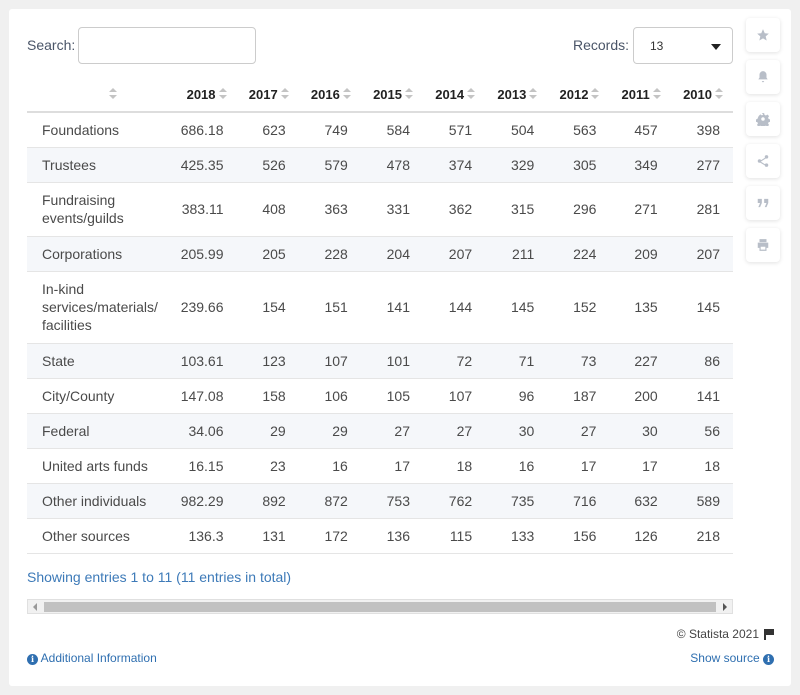 This screenshot has width=800, height=695. What do you see at coordinates (35, 607) in the screenshot?
I see `scroll-left-icon` at bounding box center [35, 607].